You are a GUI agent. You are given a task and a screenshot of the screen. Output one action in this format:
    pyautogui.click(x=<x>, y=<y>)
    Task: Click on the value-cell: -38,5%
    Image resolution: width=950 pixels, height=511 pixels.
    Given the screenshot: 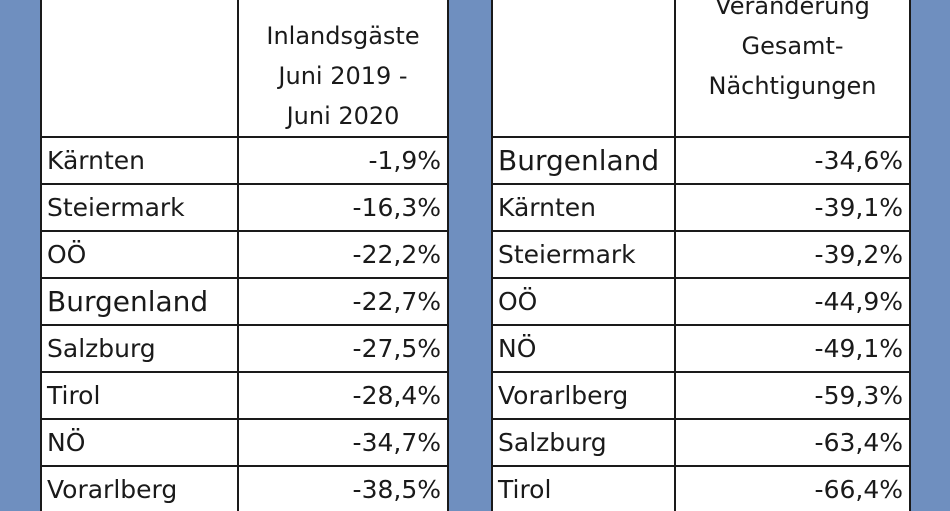 What is the action you would take?
    pyautogui.click(x=342, y=488)
    